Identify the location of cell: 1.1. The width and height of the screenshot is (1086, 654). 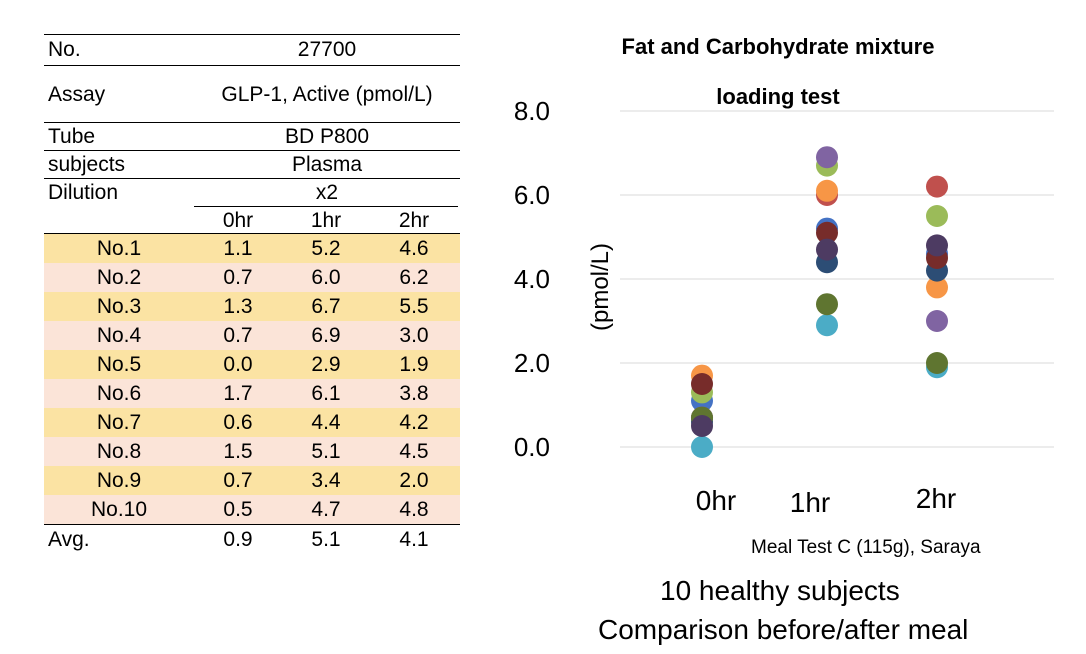
(238, 248).